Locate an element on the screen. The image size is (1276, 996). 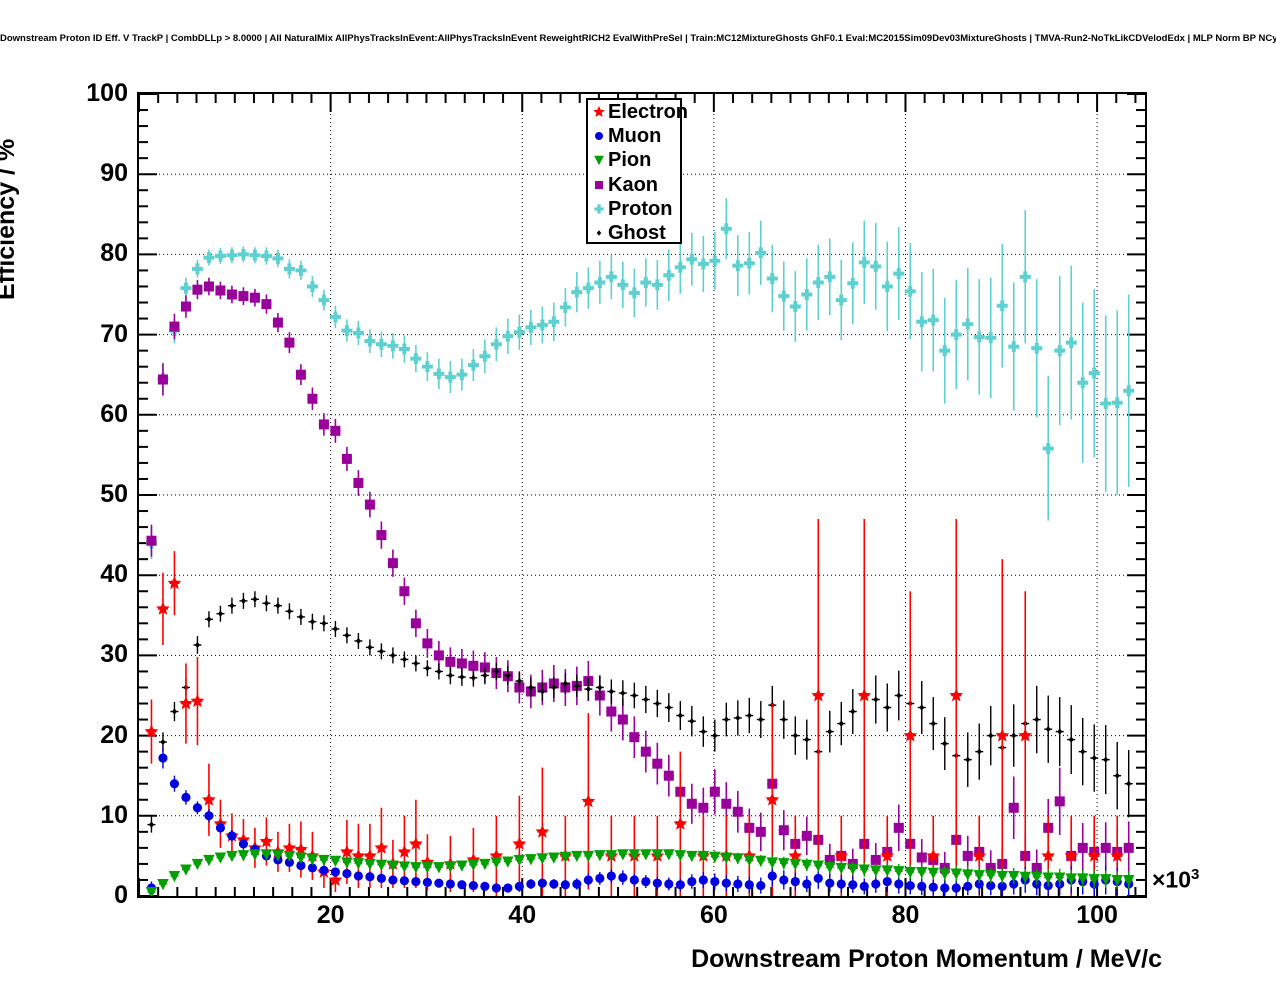
x-tick-label: 80 is located at coordinates (905, 915).